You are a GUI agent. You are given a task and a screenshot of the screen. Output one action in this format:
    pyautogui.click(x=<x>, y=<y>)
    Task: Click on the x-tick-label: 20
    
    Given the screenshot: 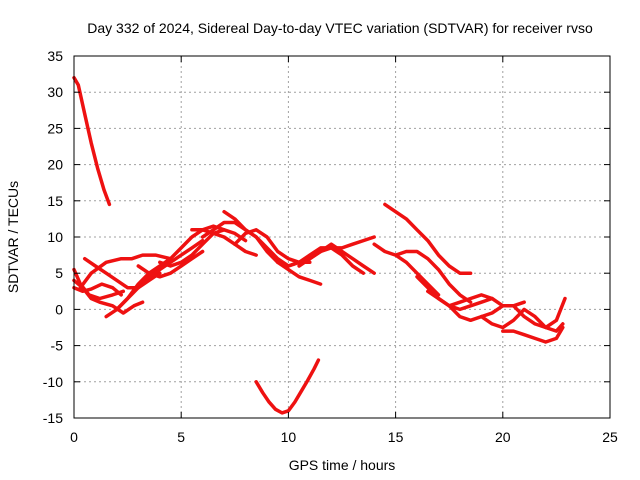 What is the action you would take?
    pyautogui.click(x=503, y=437)
    